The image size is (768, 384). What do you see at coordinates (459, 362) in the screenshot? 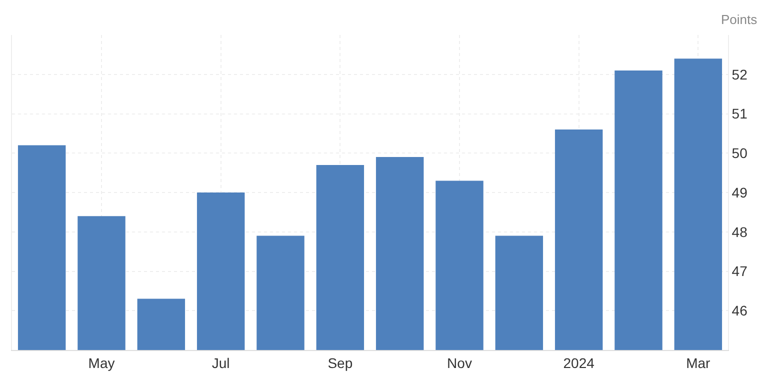
I see `x-tick-label: Nov` at bounding box center [459, 362].